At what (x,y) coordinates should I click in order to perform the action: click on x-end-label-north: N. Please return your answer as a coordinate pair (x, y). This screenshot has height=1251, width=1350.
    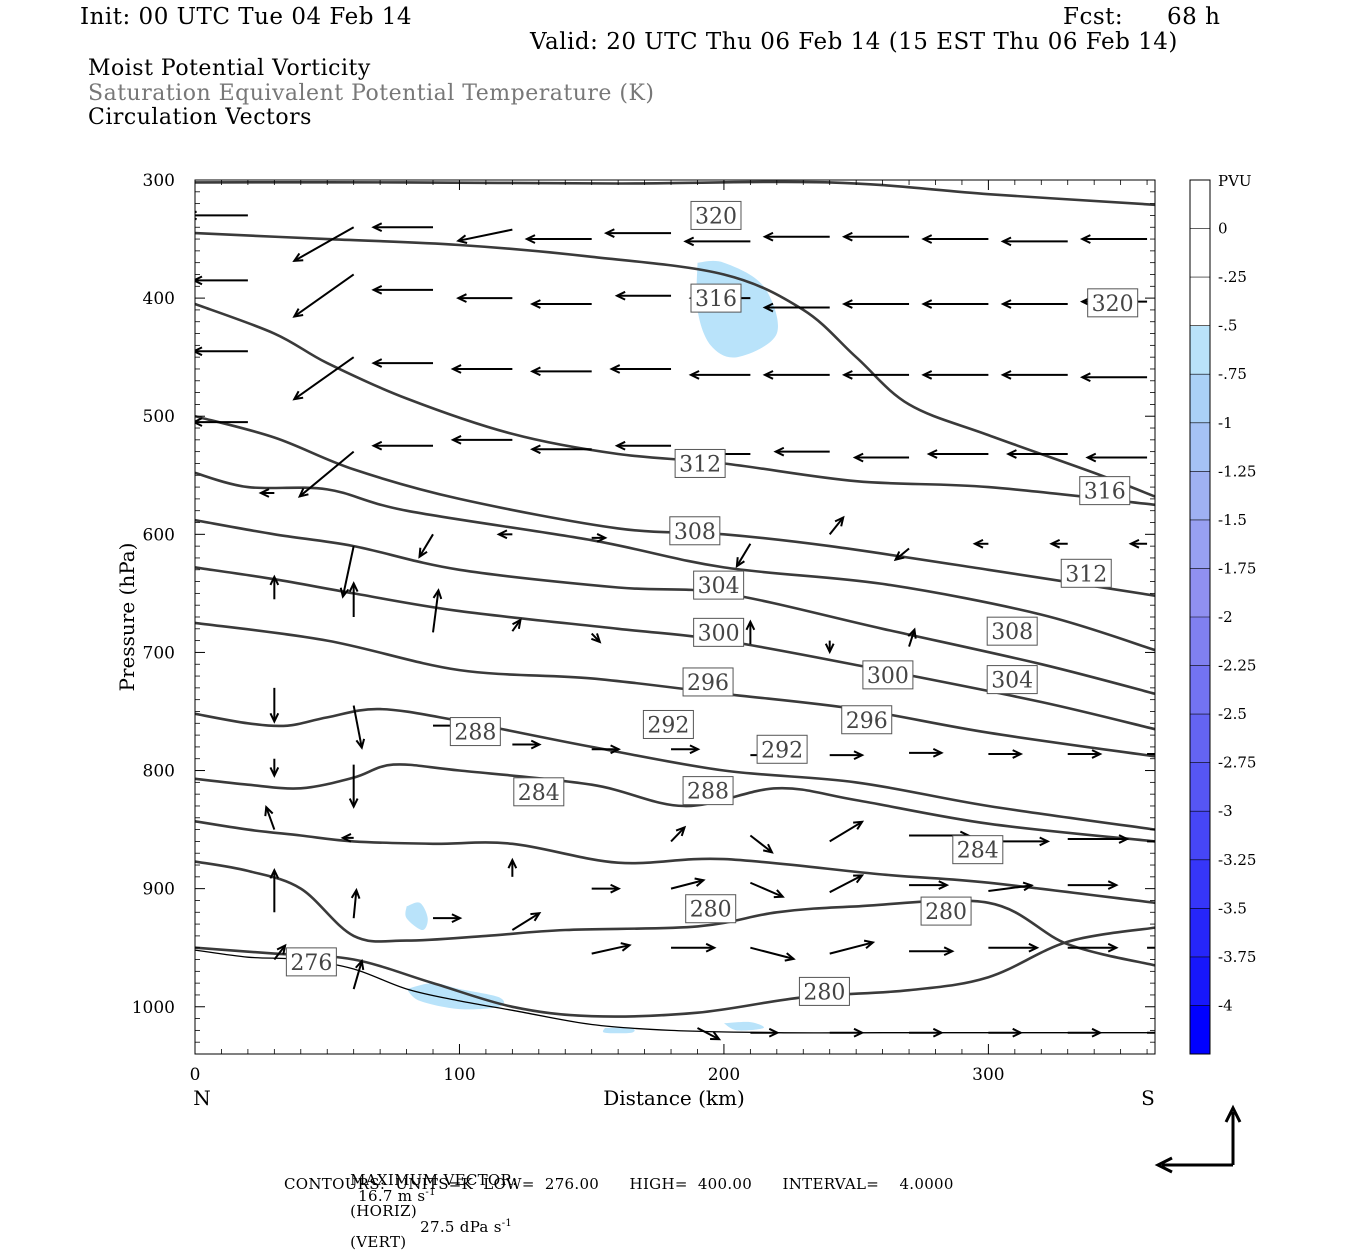
    Looking at the image, I should click on (202, 1098).